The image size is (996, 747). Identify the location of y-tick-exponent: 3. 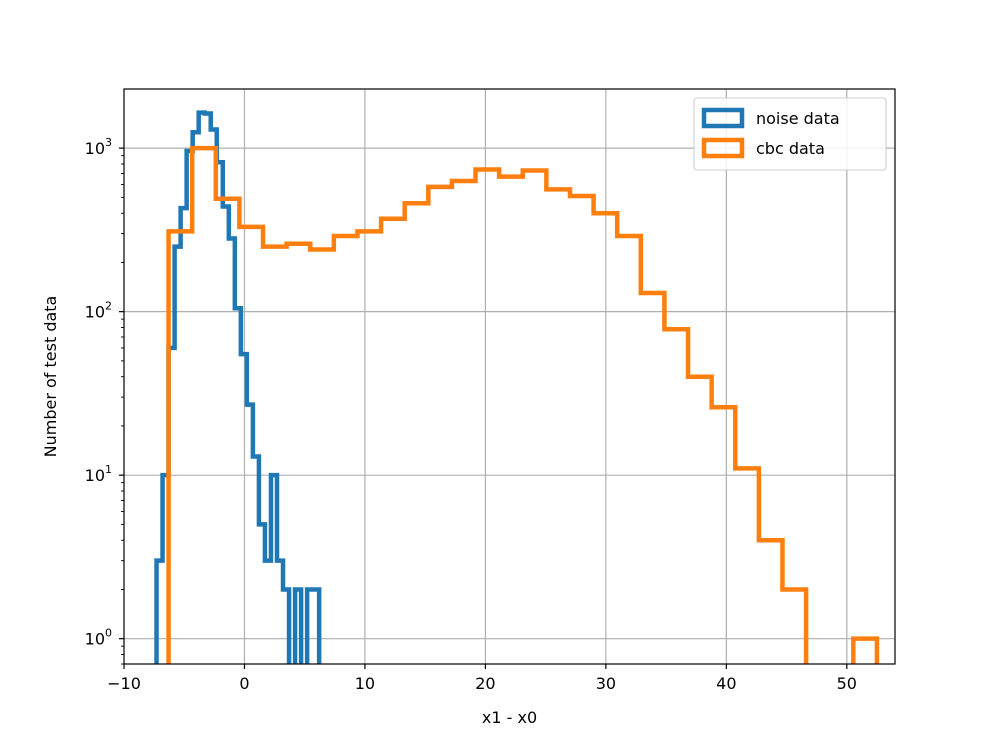
(108, 142).